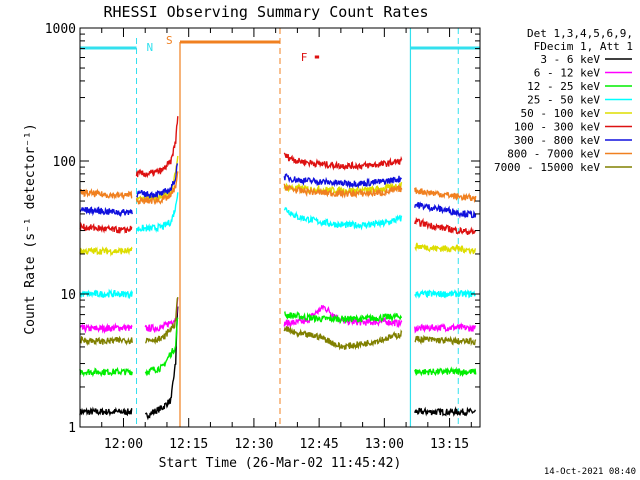 Image resolution: width=640 pixels, height=480 pixels. I want to click on series-300-800-kev, so click(278, 191).